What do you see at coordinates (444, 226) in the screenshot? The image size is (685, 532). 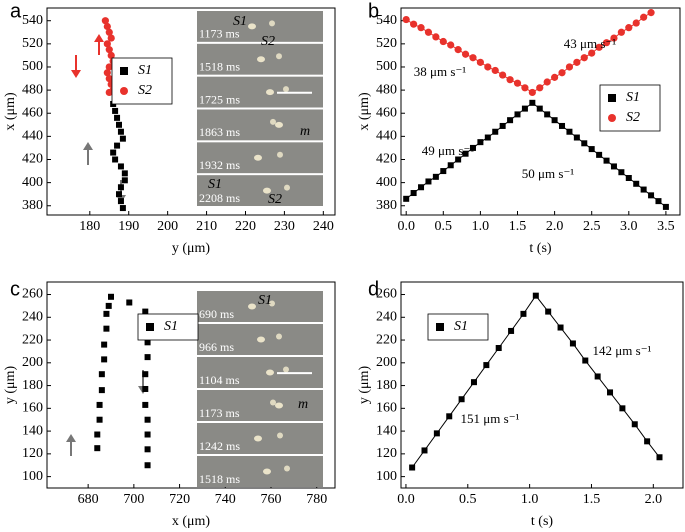 I see `x-tick-label: 0.5` at bounding box center [444, 226].